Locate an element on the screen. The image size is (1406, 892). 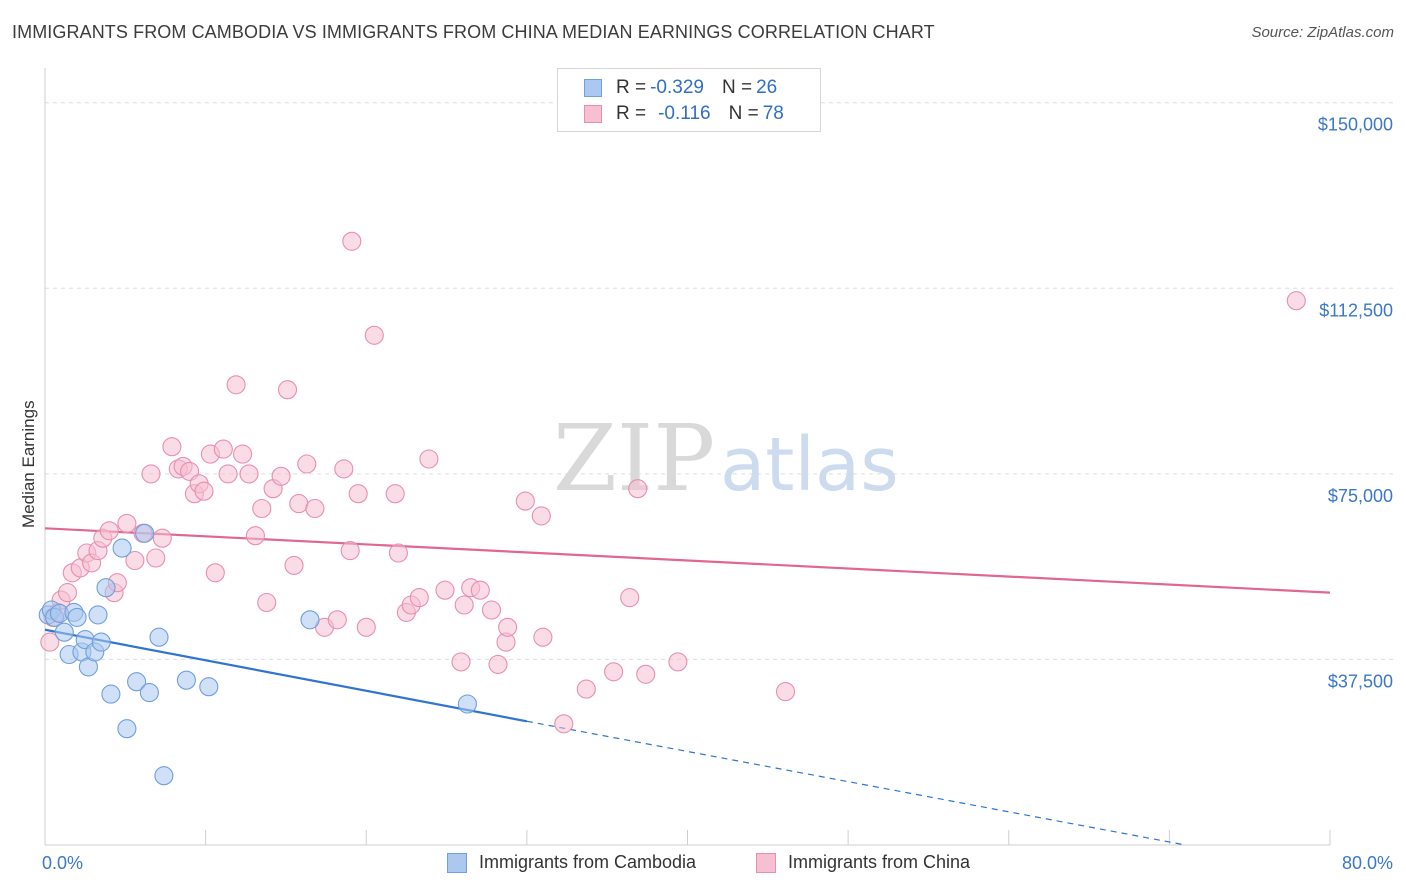
series-swatch-china is located at coordinates (766, 862).